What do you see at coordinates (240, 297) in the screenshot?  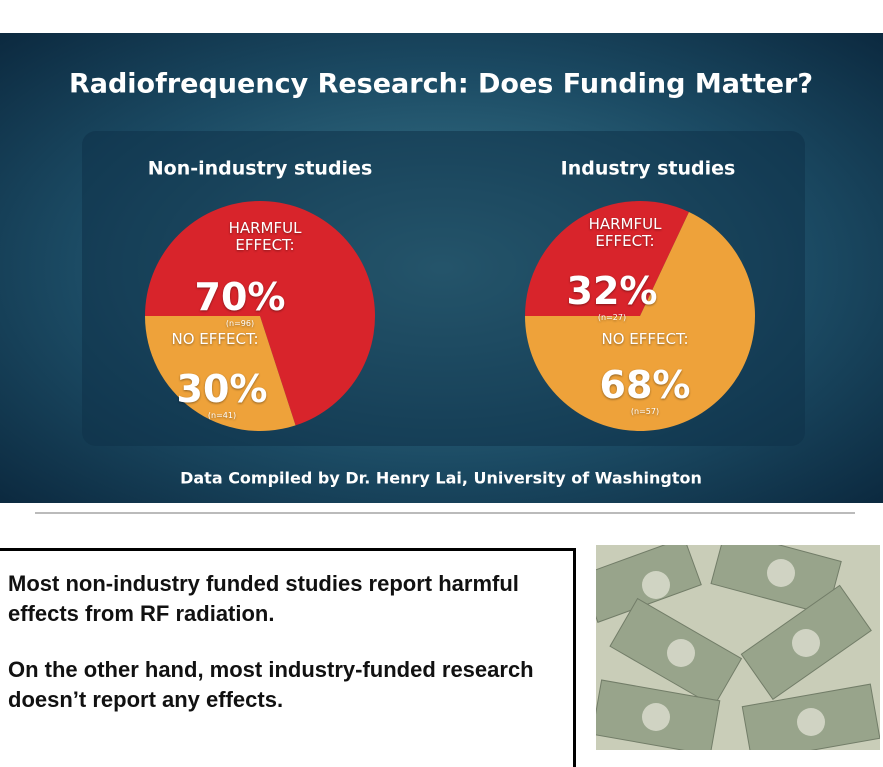 I see `slice-value-label: 70%` at bounding box center [240, 297].